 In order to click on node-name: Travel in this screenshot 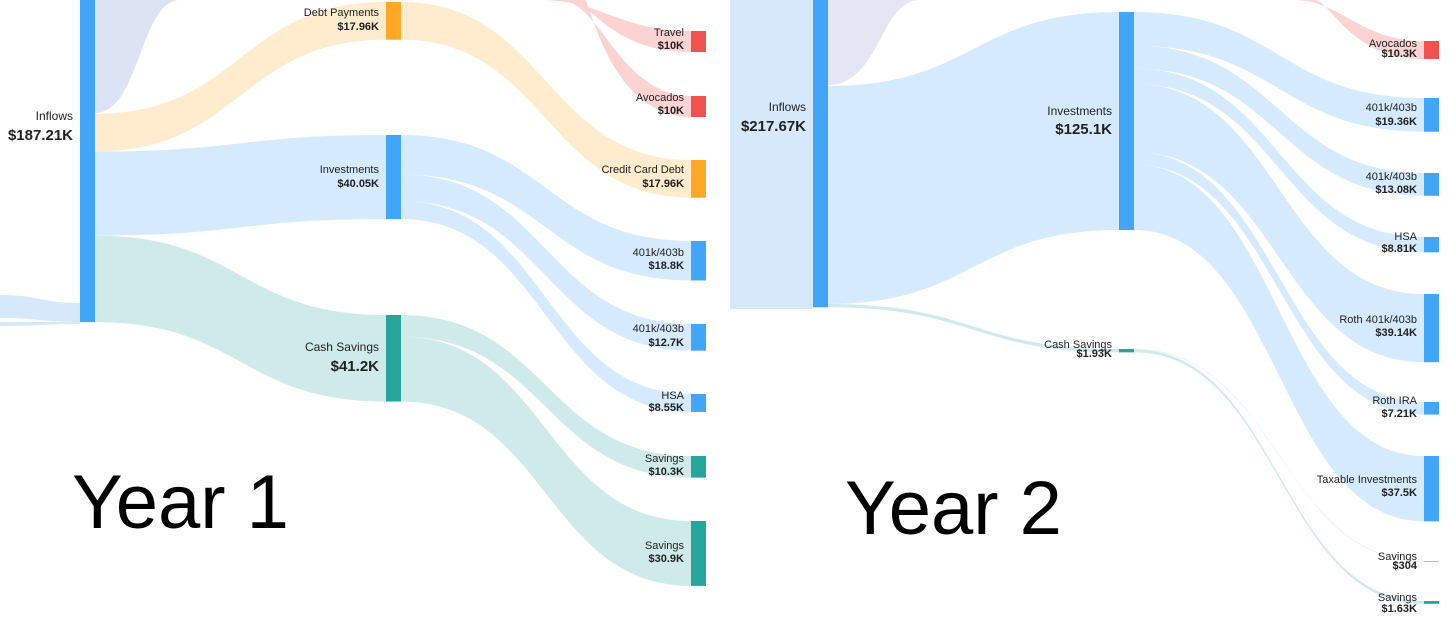, I will do `click(669, 33)`.